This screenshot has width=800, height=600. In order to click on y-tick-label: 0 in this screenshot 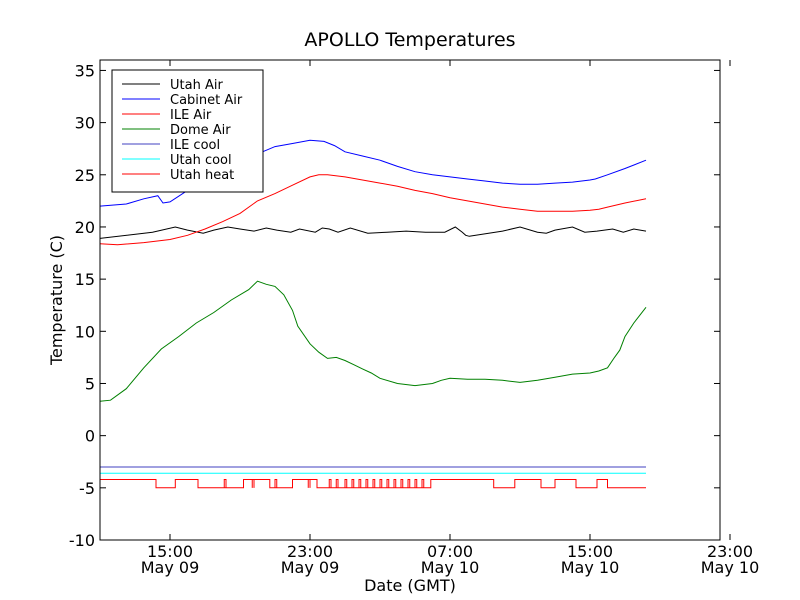, I will do `click(90, 436)`.